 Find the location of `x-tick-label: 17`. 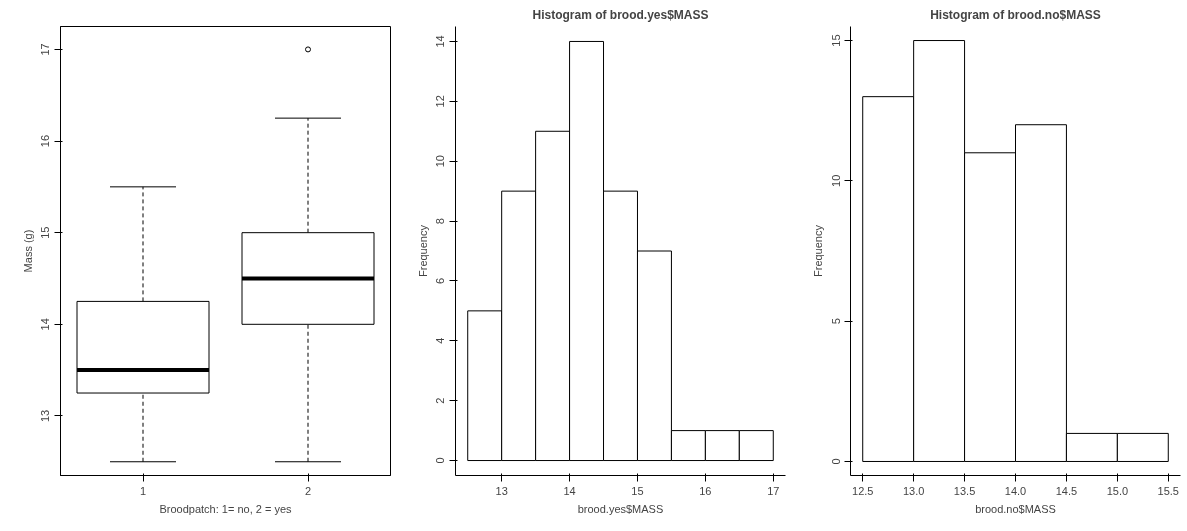

x-tick-label: 17 is located at coordinates (773, 490).